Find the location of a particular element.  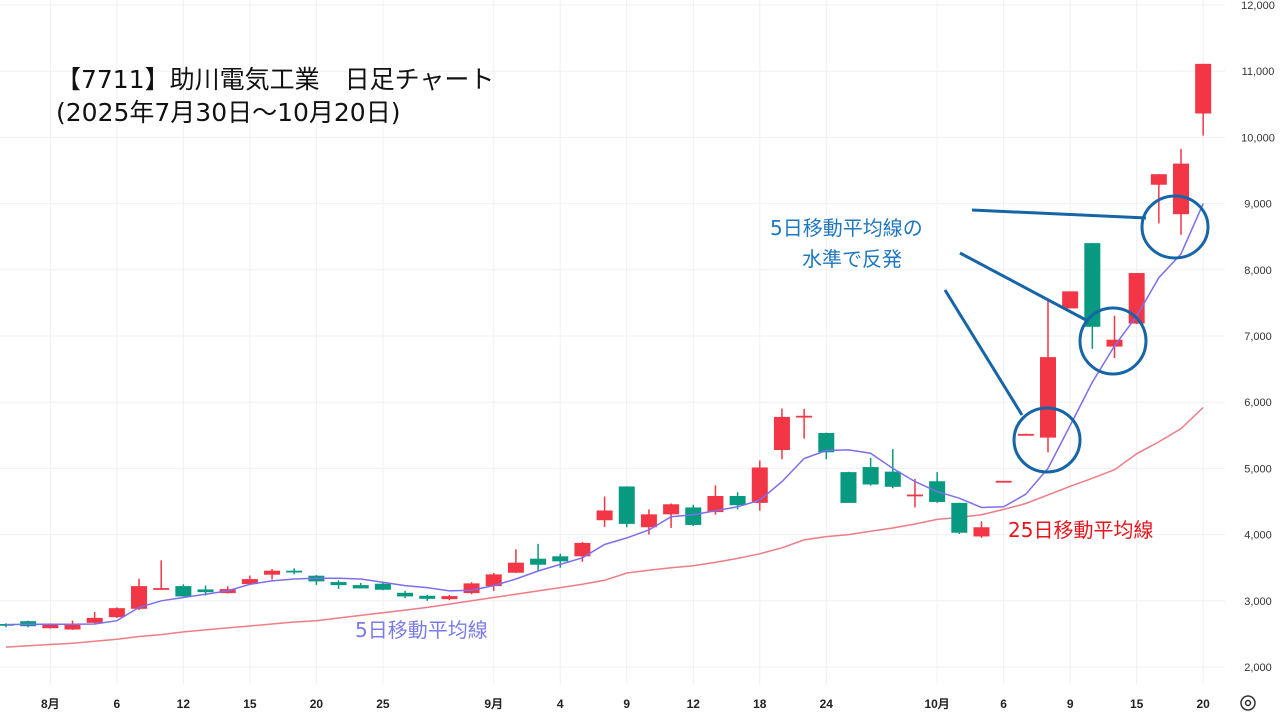

chart-subtitle-date-range: (2025年7月30日～10月20日) is located at coordinates (228, 112).